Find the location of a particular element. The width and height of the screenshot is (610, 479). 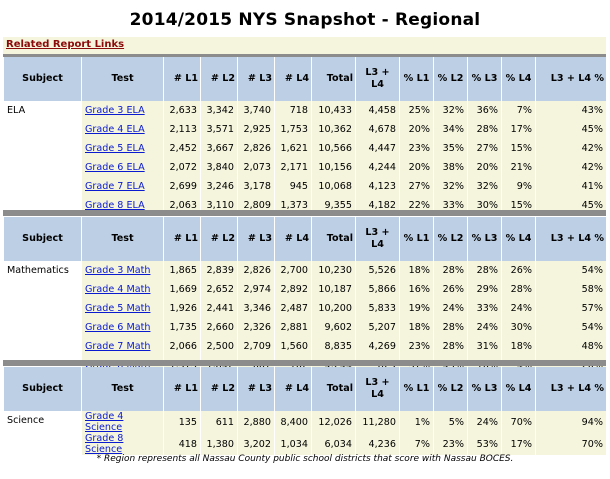

cell-l2: 611 is located at coordinates (219, 422).